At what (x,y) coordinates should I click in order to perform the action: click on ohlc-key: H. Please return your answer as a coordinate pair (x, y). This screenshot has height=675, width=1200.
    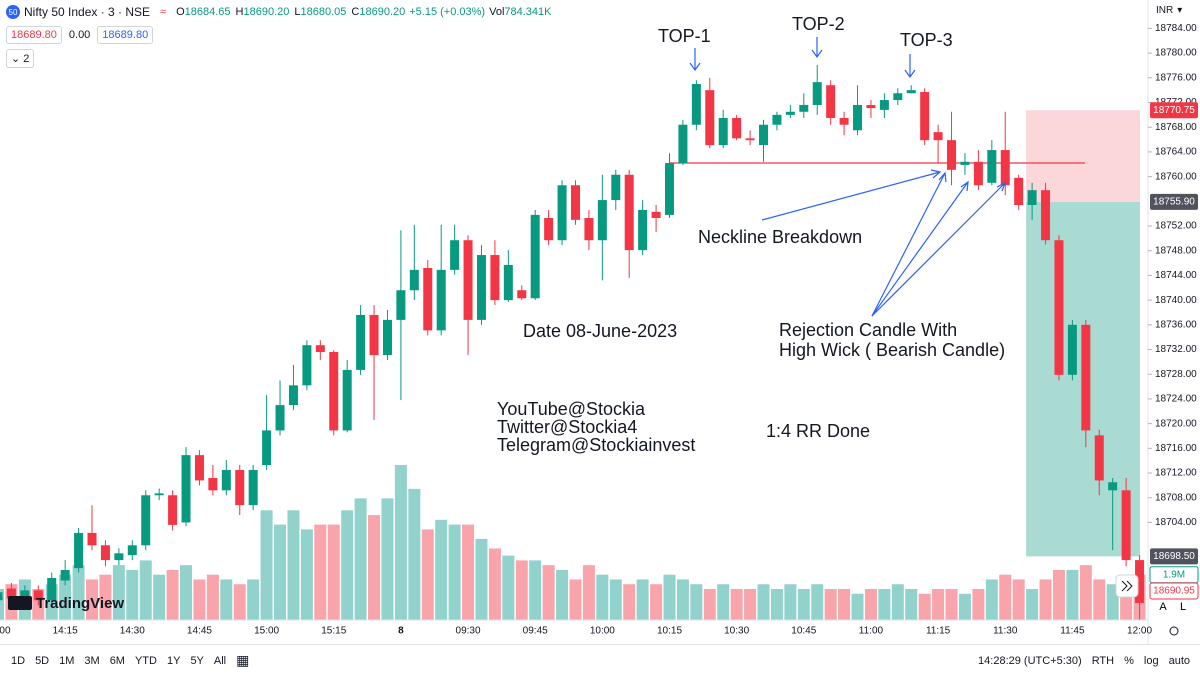
    Looking at the image, I should click on (239, 12).